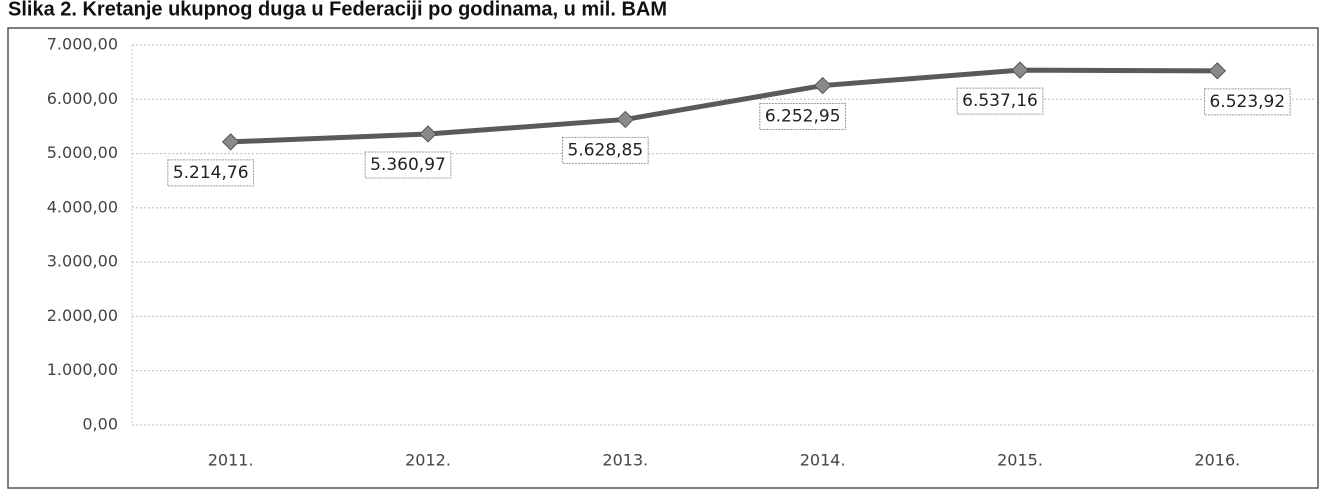 The width and height of the screenshot is (1327, 494). I want to click on data-label: 6.537,16, so click(1000, 101).